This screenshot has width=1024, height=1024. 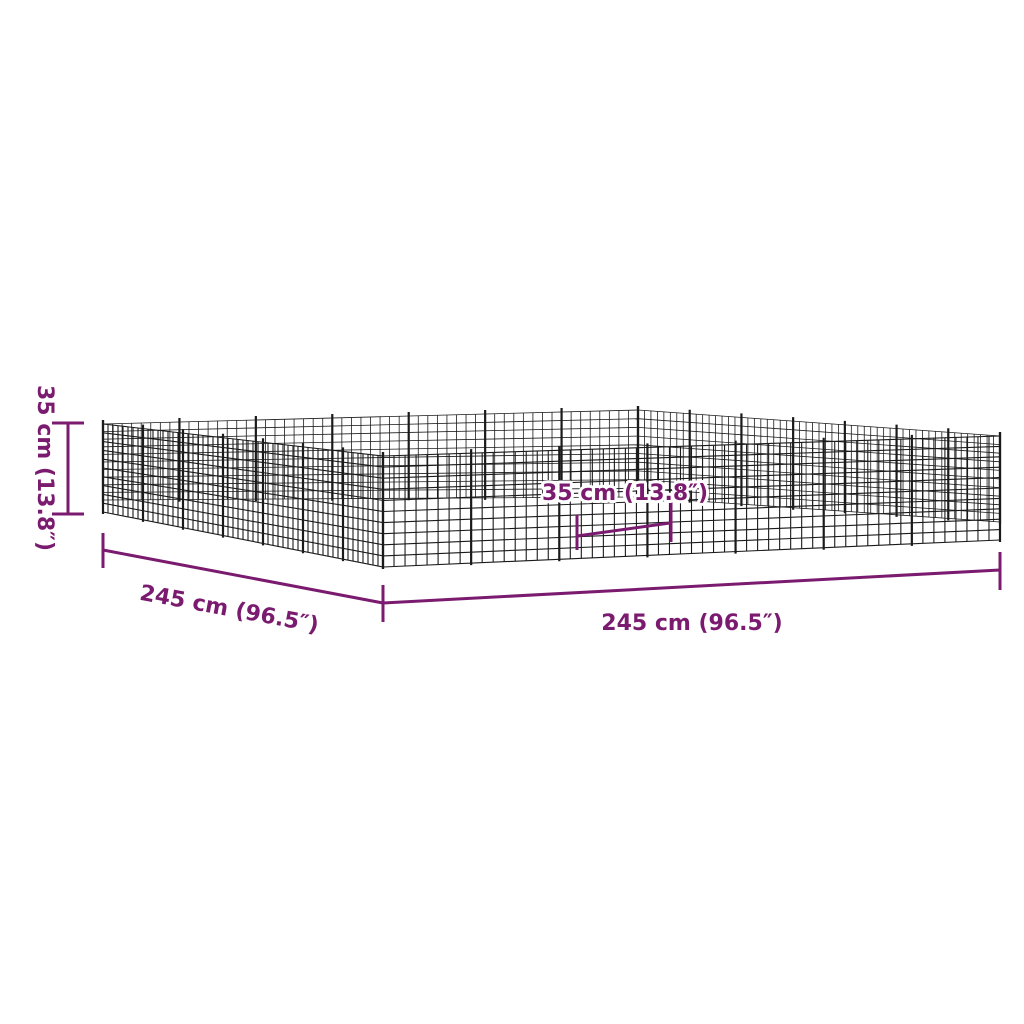 I want to click on height-label: 35 cm (13.8″), so click(x=44, y=468).